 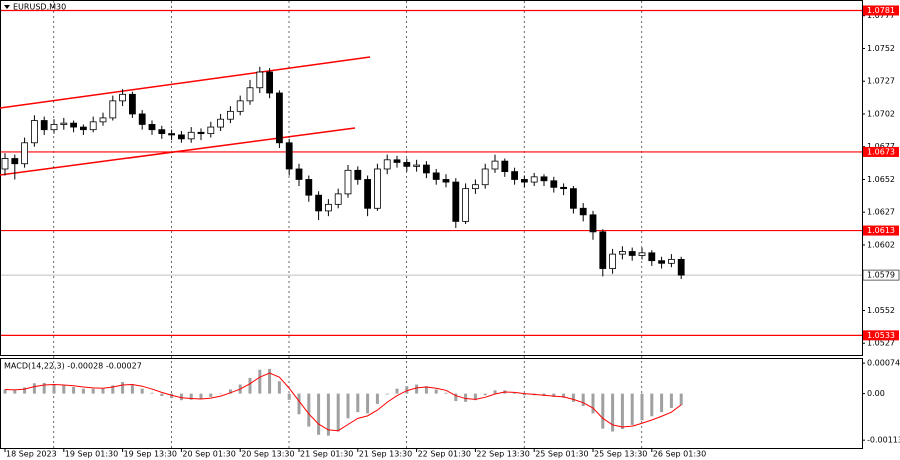 What do you see at coordinates (881, 146) in the screenshot?
I see `y-tick-label: 1.0677` at bounding box center [881, 146].